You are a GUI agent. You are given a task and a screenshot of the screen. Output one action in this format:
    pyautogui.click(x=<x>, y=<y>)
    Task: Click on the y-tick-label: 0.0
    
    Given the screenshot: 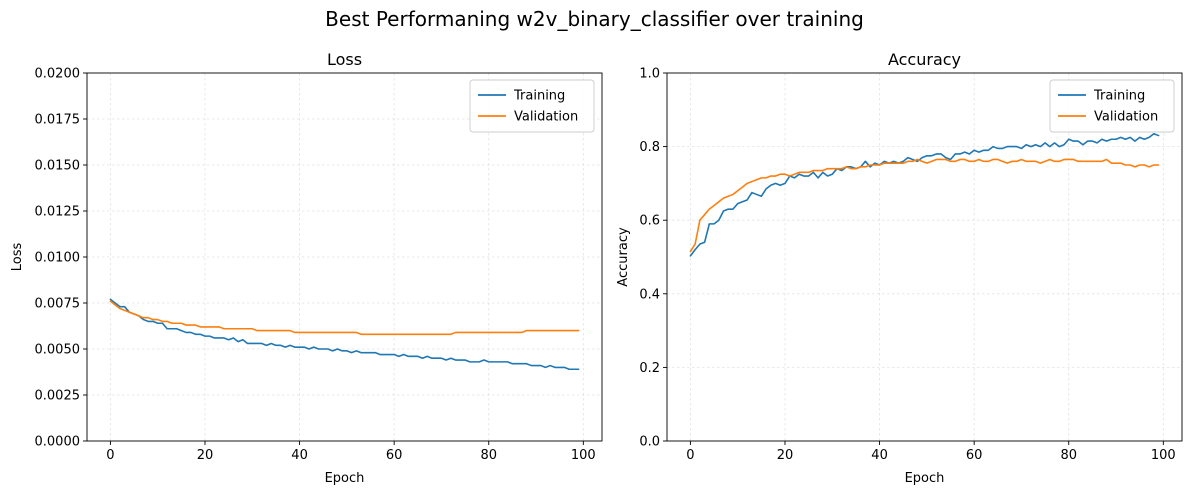 What is the action you would take?
    pyautogui.click(x=649, y=442)
    